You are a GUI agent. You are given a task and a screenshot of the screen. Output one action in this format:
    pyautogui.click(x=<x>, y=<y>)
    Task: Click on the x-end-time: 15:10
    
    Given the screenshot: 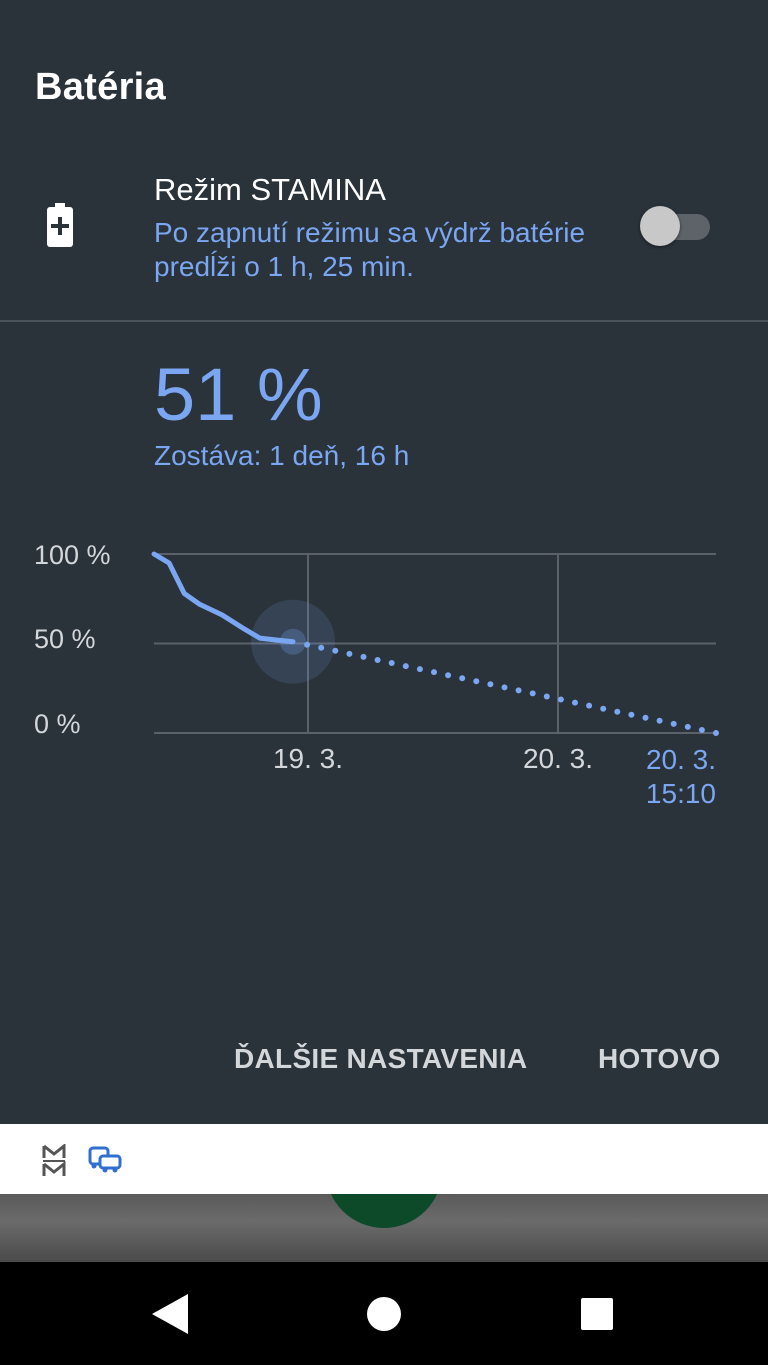 What is the action you would take?
    pyautogui.click(x=680, y=793)
    